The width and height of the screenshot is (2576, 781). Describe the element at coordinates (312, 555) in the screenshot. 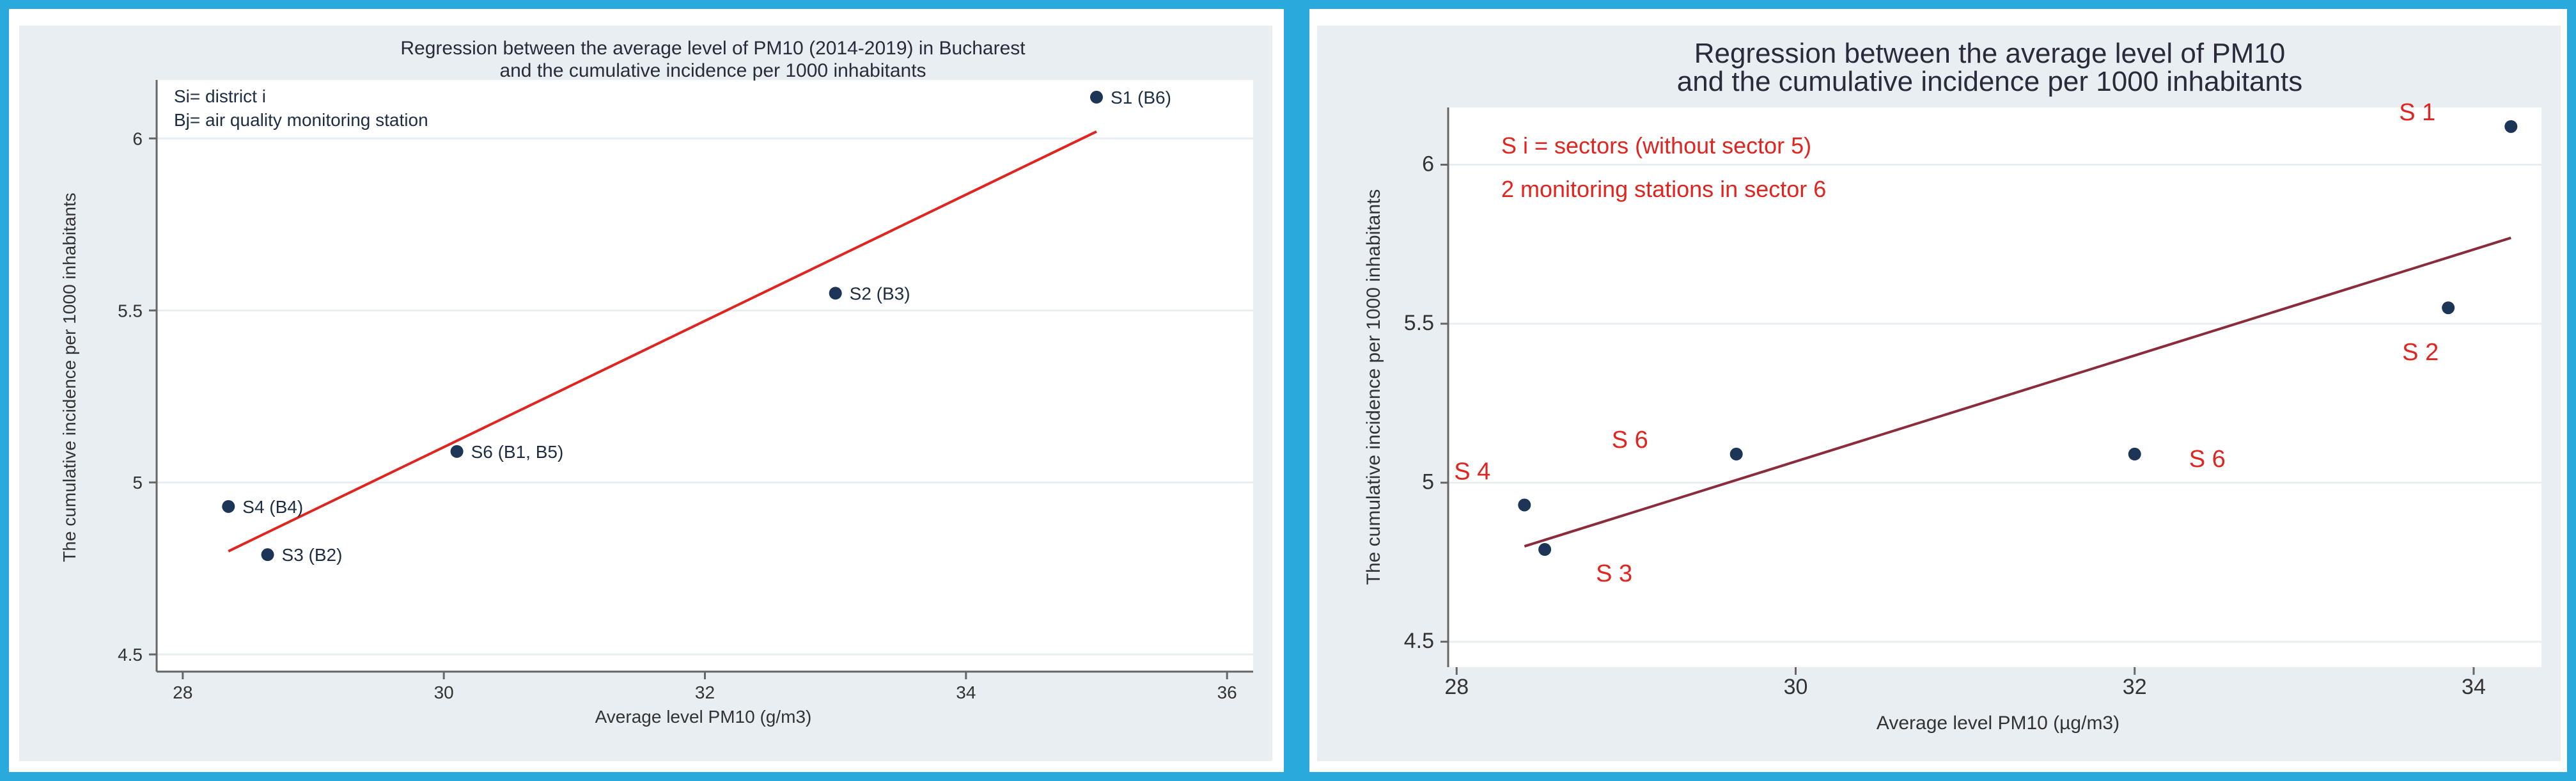

I see `l-data-label: S3 (B2)` at that location.